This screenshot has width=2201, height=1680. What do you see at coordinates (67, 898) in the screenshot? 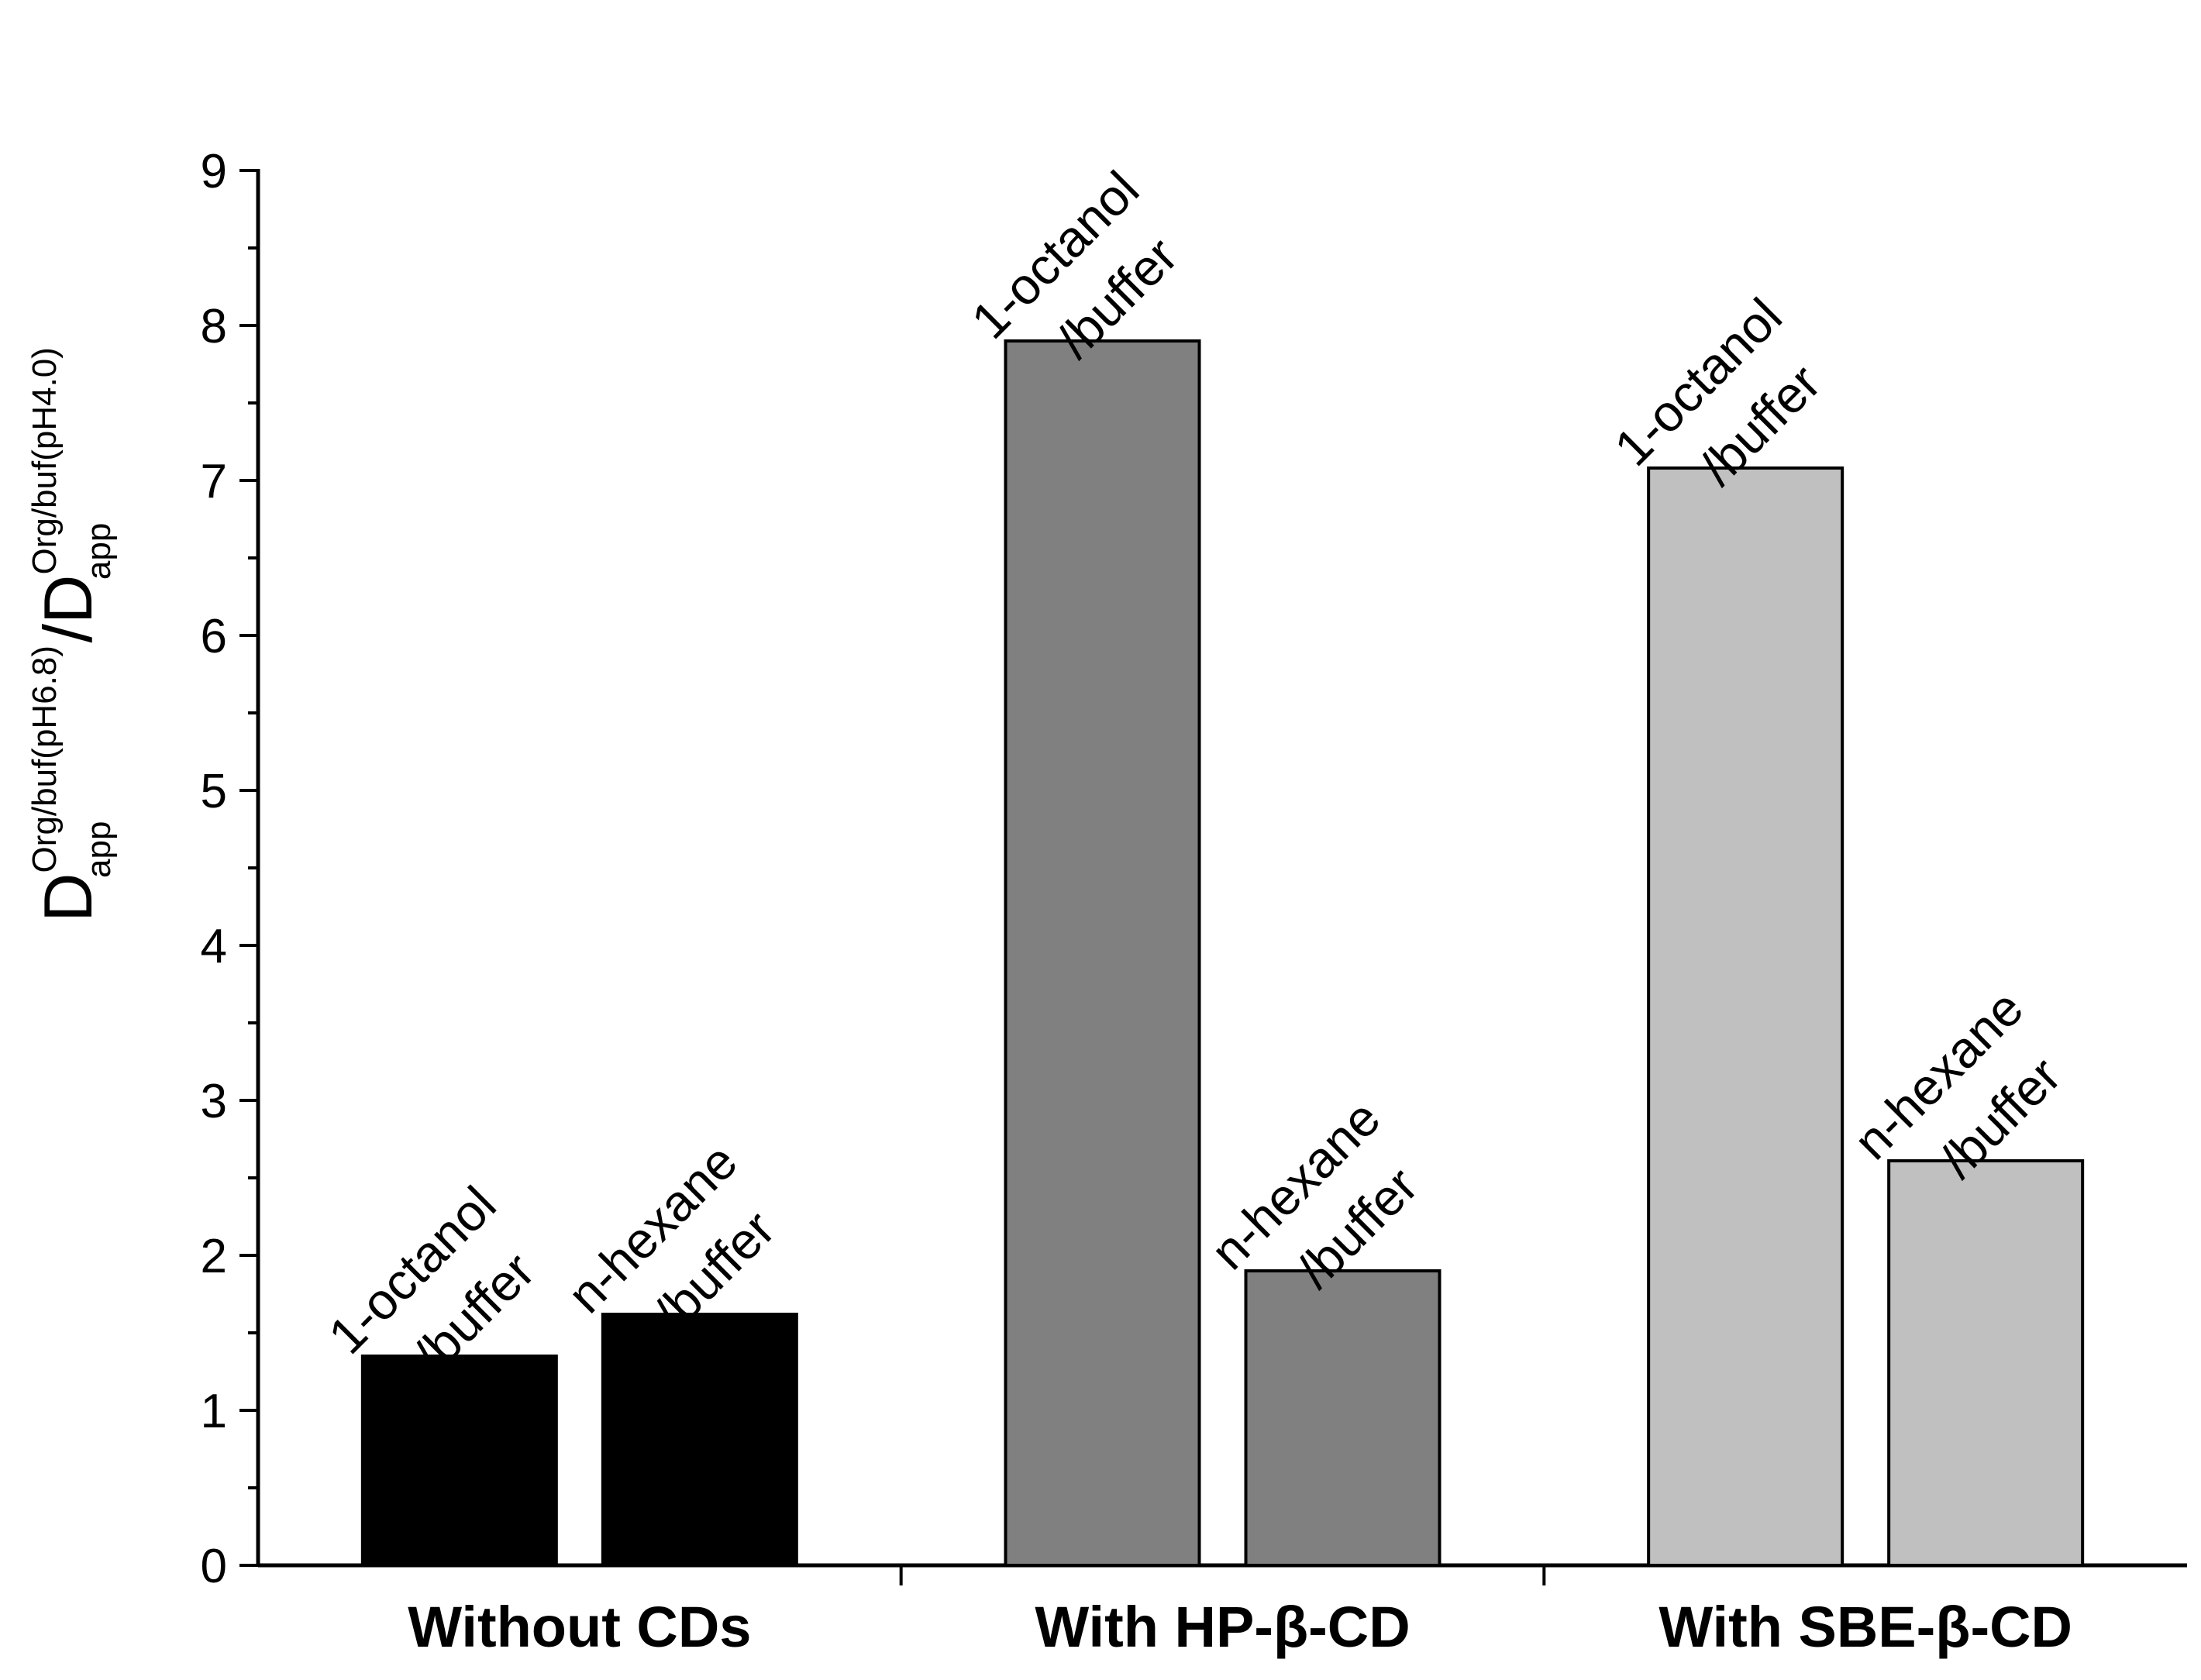
I see `y-label-symbol: D` at bounding box center [67, 898].